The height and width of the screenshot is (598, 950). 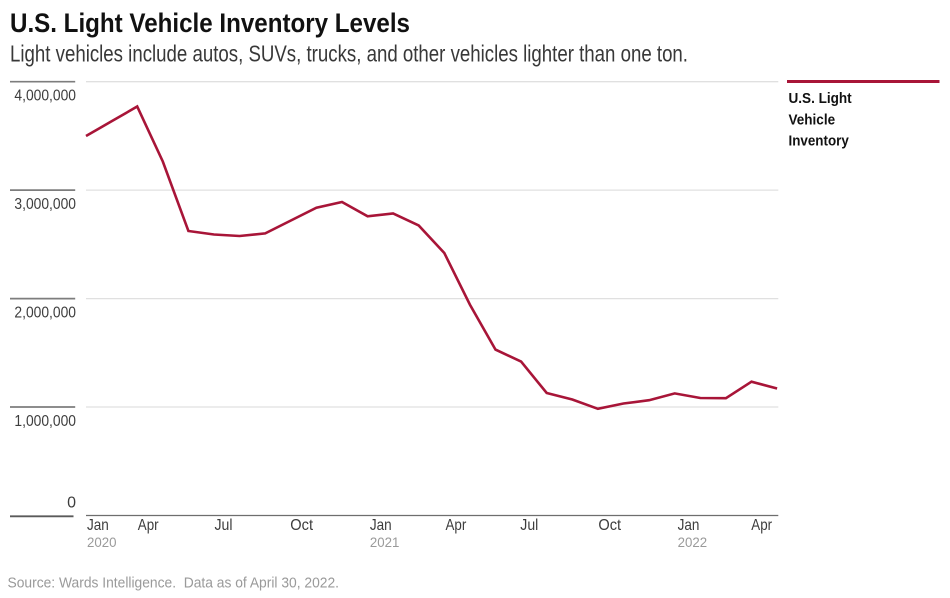 What do you see at coordinates (812, 119) in the screenshot?
I see `svg-text: Vehicle` at bounding box center [812, 119].